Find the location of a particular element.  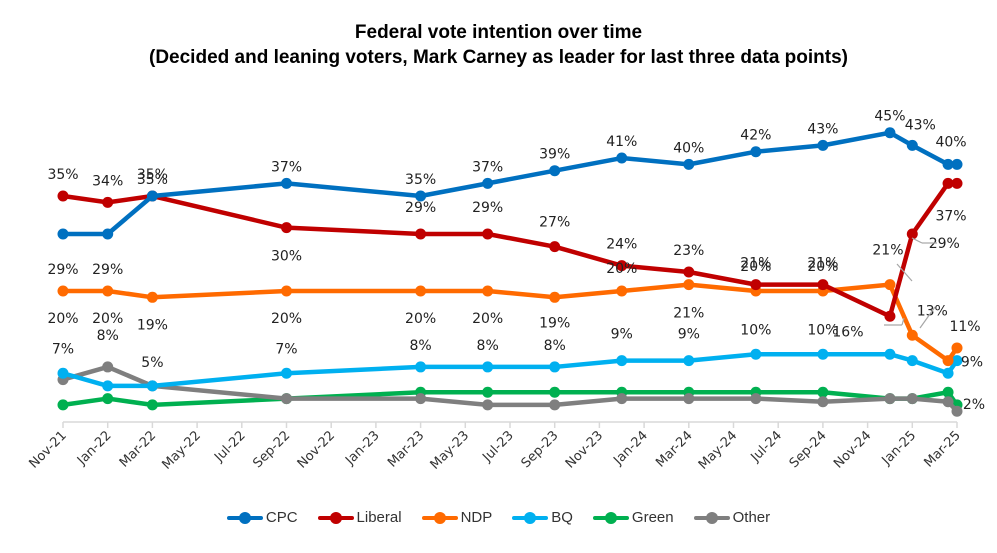

x-tick-label: May-22 is located at coordinates (181, 450).